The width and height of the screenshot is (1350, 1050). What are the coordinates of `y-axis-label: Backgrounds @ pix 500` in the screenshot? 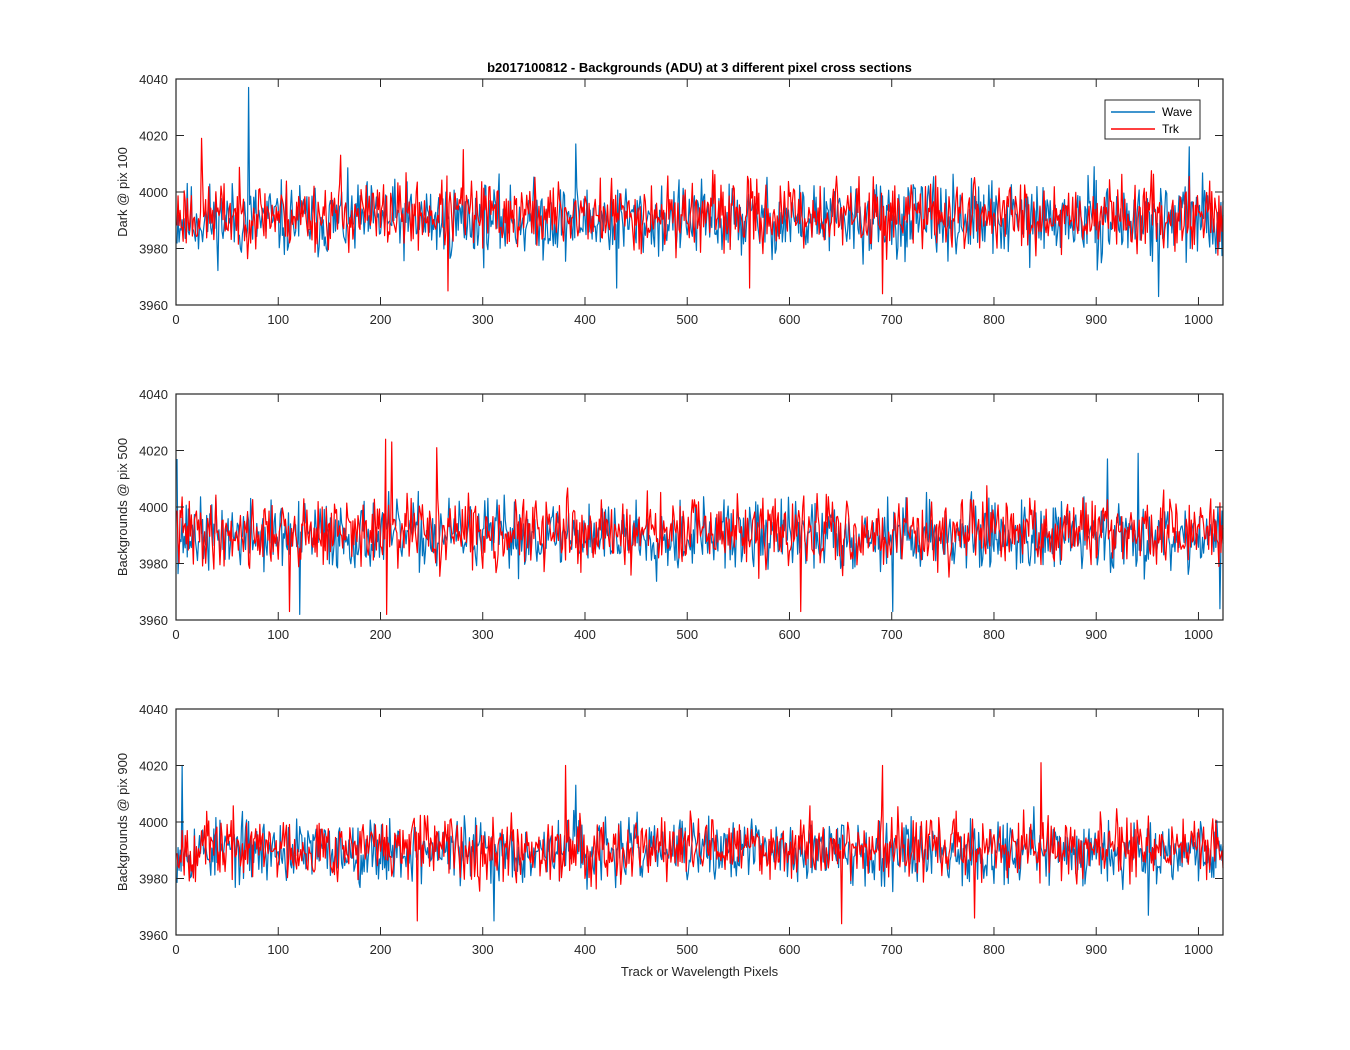 It's located at (122, 507).